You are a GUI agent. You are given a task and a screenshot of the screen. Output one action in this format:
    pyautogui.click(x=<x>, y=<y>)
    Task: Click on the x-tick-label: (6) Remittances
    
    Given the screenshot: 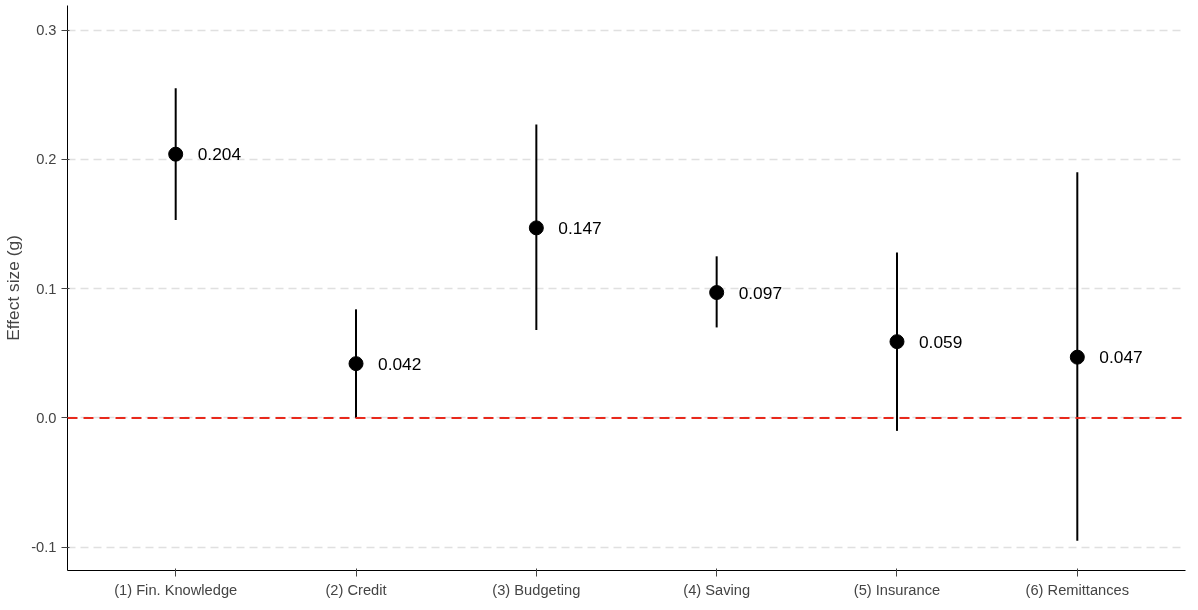 What is the action you would take?
    pyautogui.click(x=1077, y=589)
    